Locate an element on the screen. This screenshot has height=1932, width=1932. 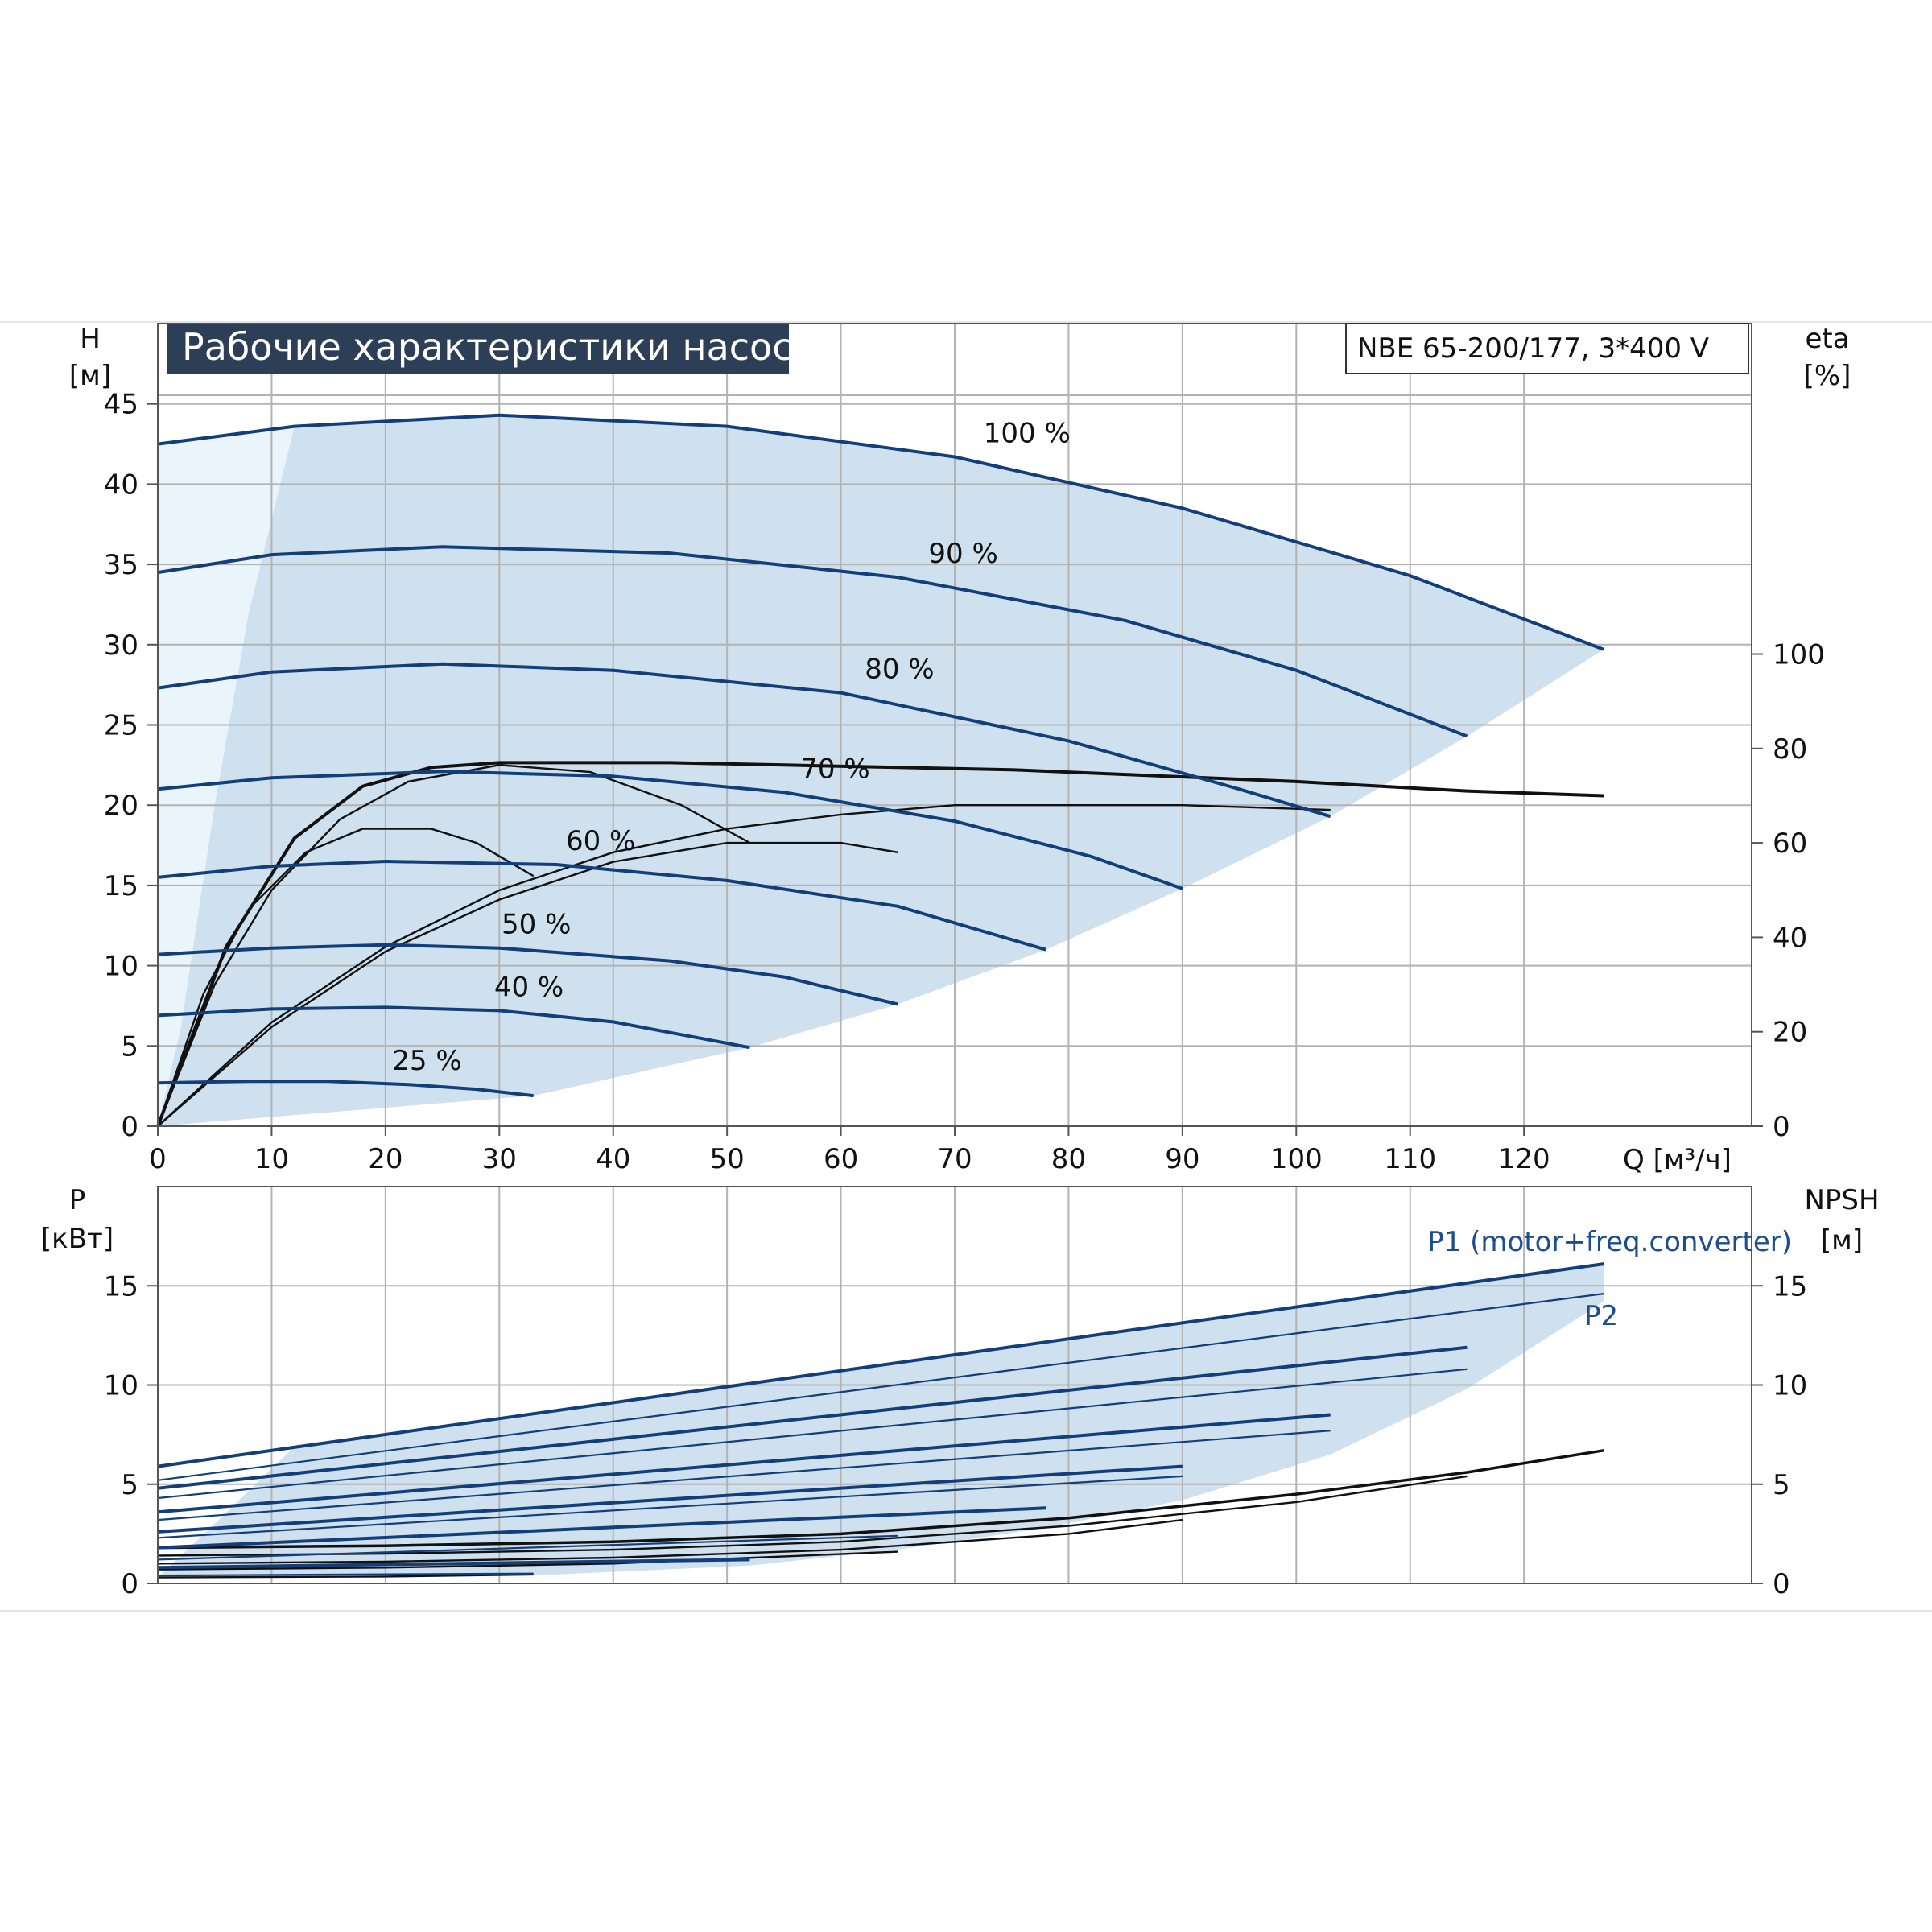
y2-tick-label: 0 is located at coordinates (1781, 1127).